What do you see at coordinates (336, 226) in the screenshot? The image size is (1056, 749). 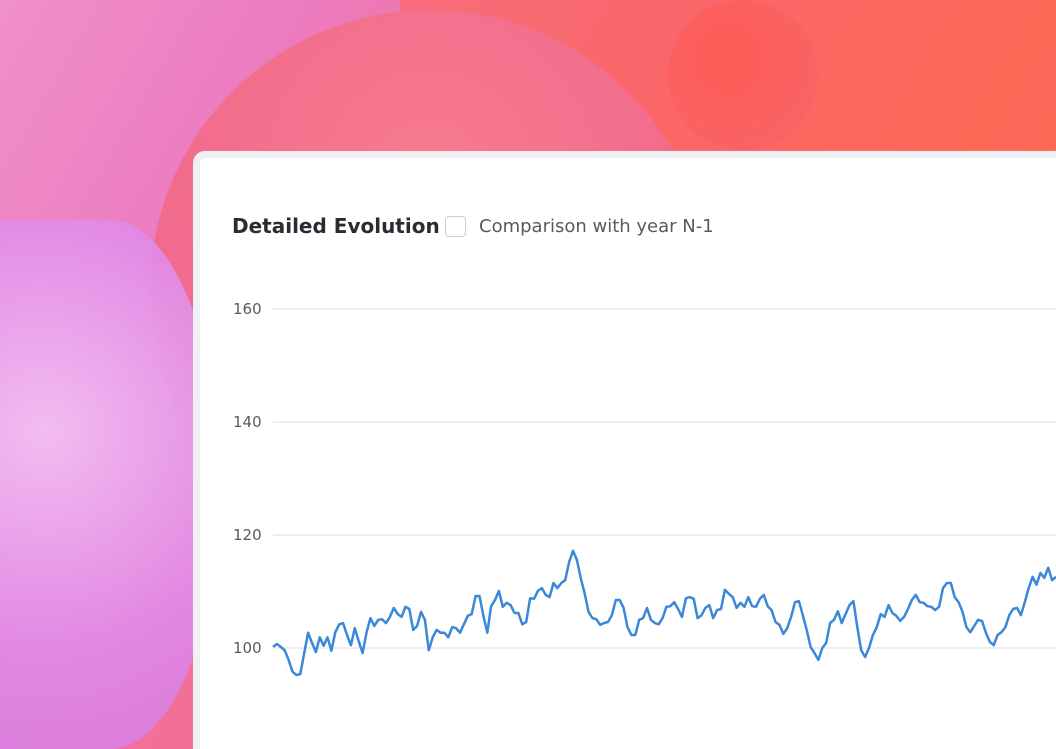 I see `chart-title: Detailed Evolution` at bounding box center [336, 226].